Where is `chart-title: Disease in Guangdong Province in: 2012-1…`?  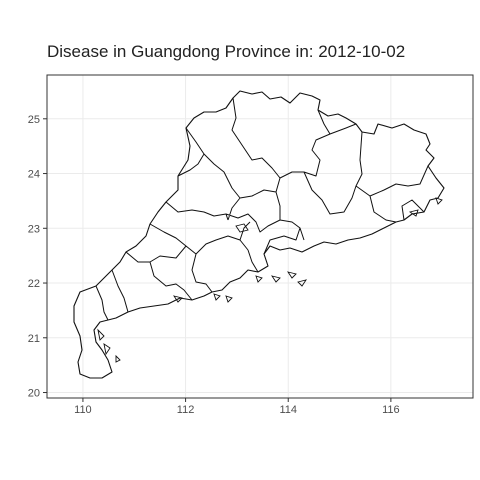
chart-title: Disease in Guangdong Province in: 2012-1… is located at coordinates (226, 51).